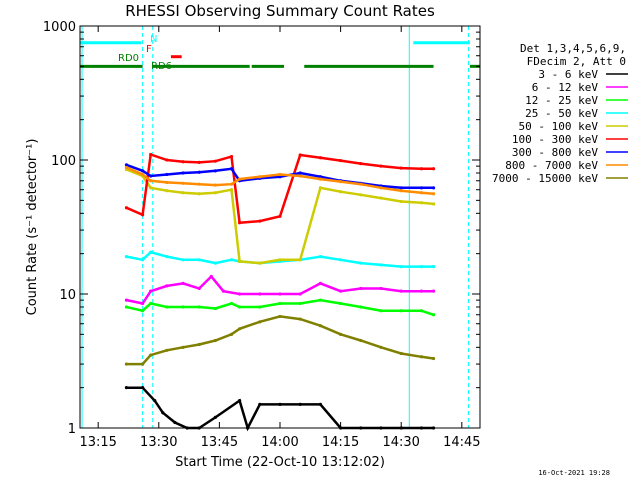 The image size is (640, 480). I want to click on x-tick-label-0: 13:15, so click(97, 442).